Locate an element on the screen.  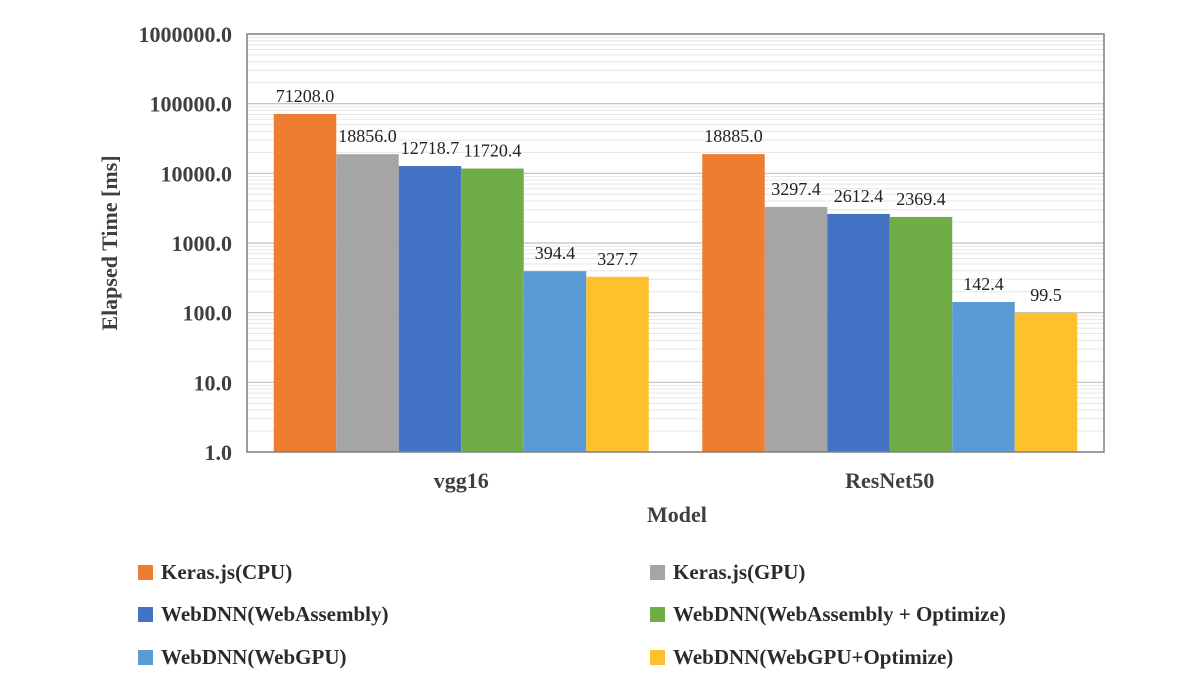
y-tick-label: 1000000.0 is located at coordinates (186, 34).